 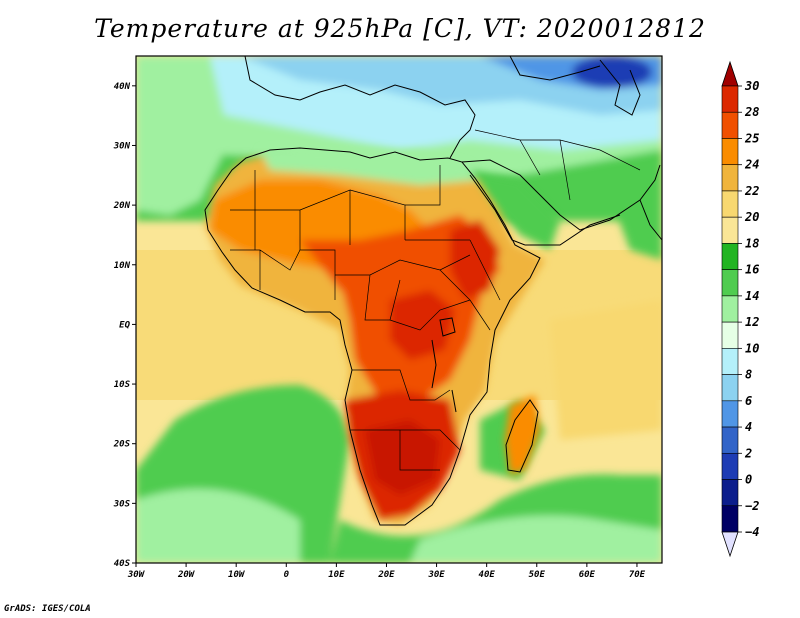 What do you see at coordinates (748, 453) in the screenshot?
I see `colorbar-label: 2` at bounding box center [748, 453].